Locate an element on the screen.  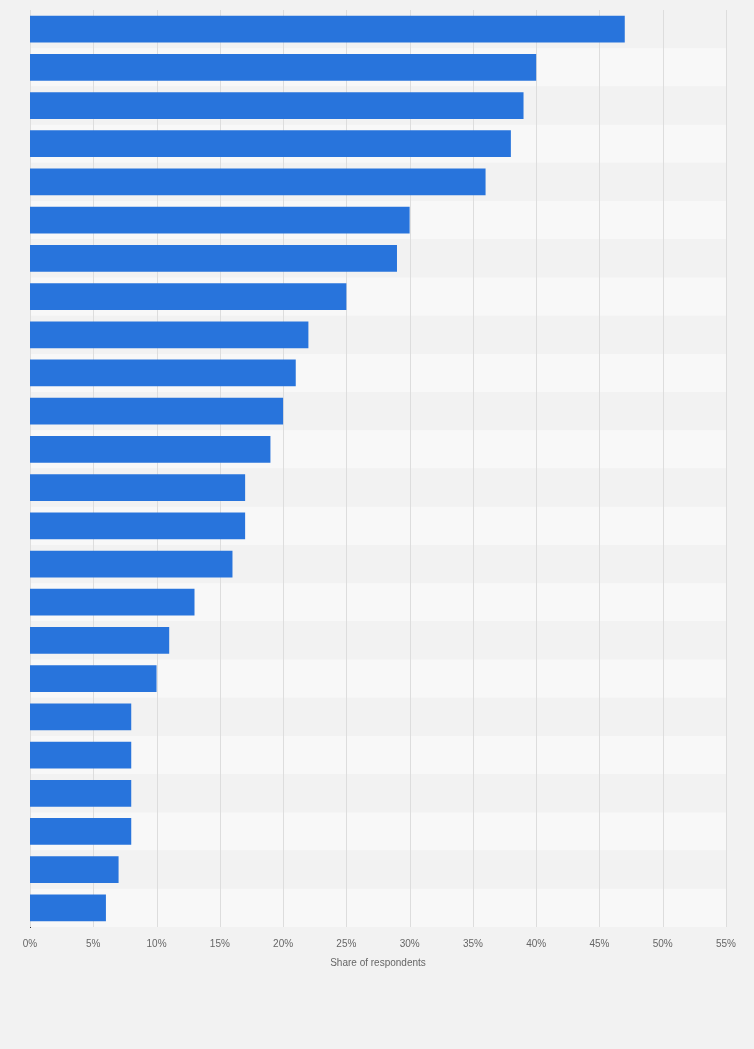
x-tick-label: 10% is located at coordinates (156, 943).